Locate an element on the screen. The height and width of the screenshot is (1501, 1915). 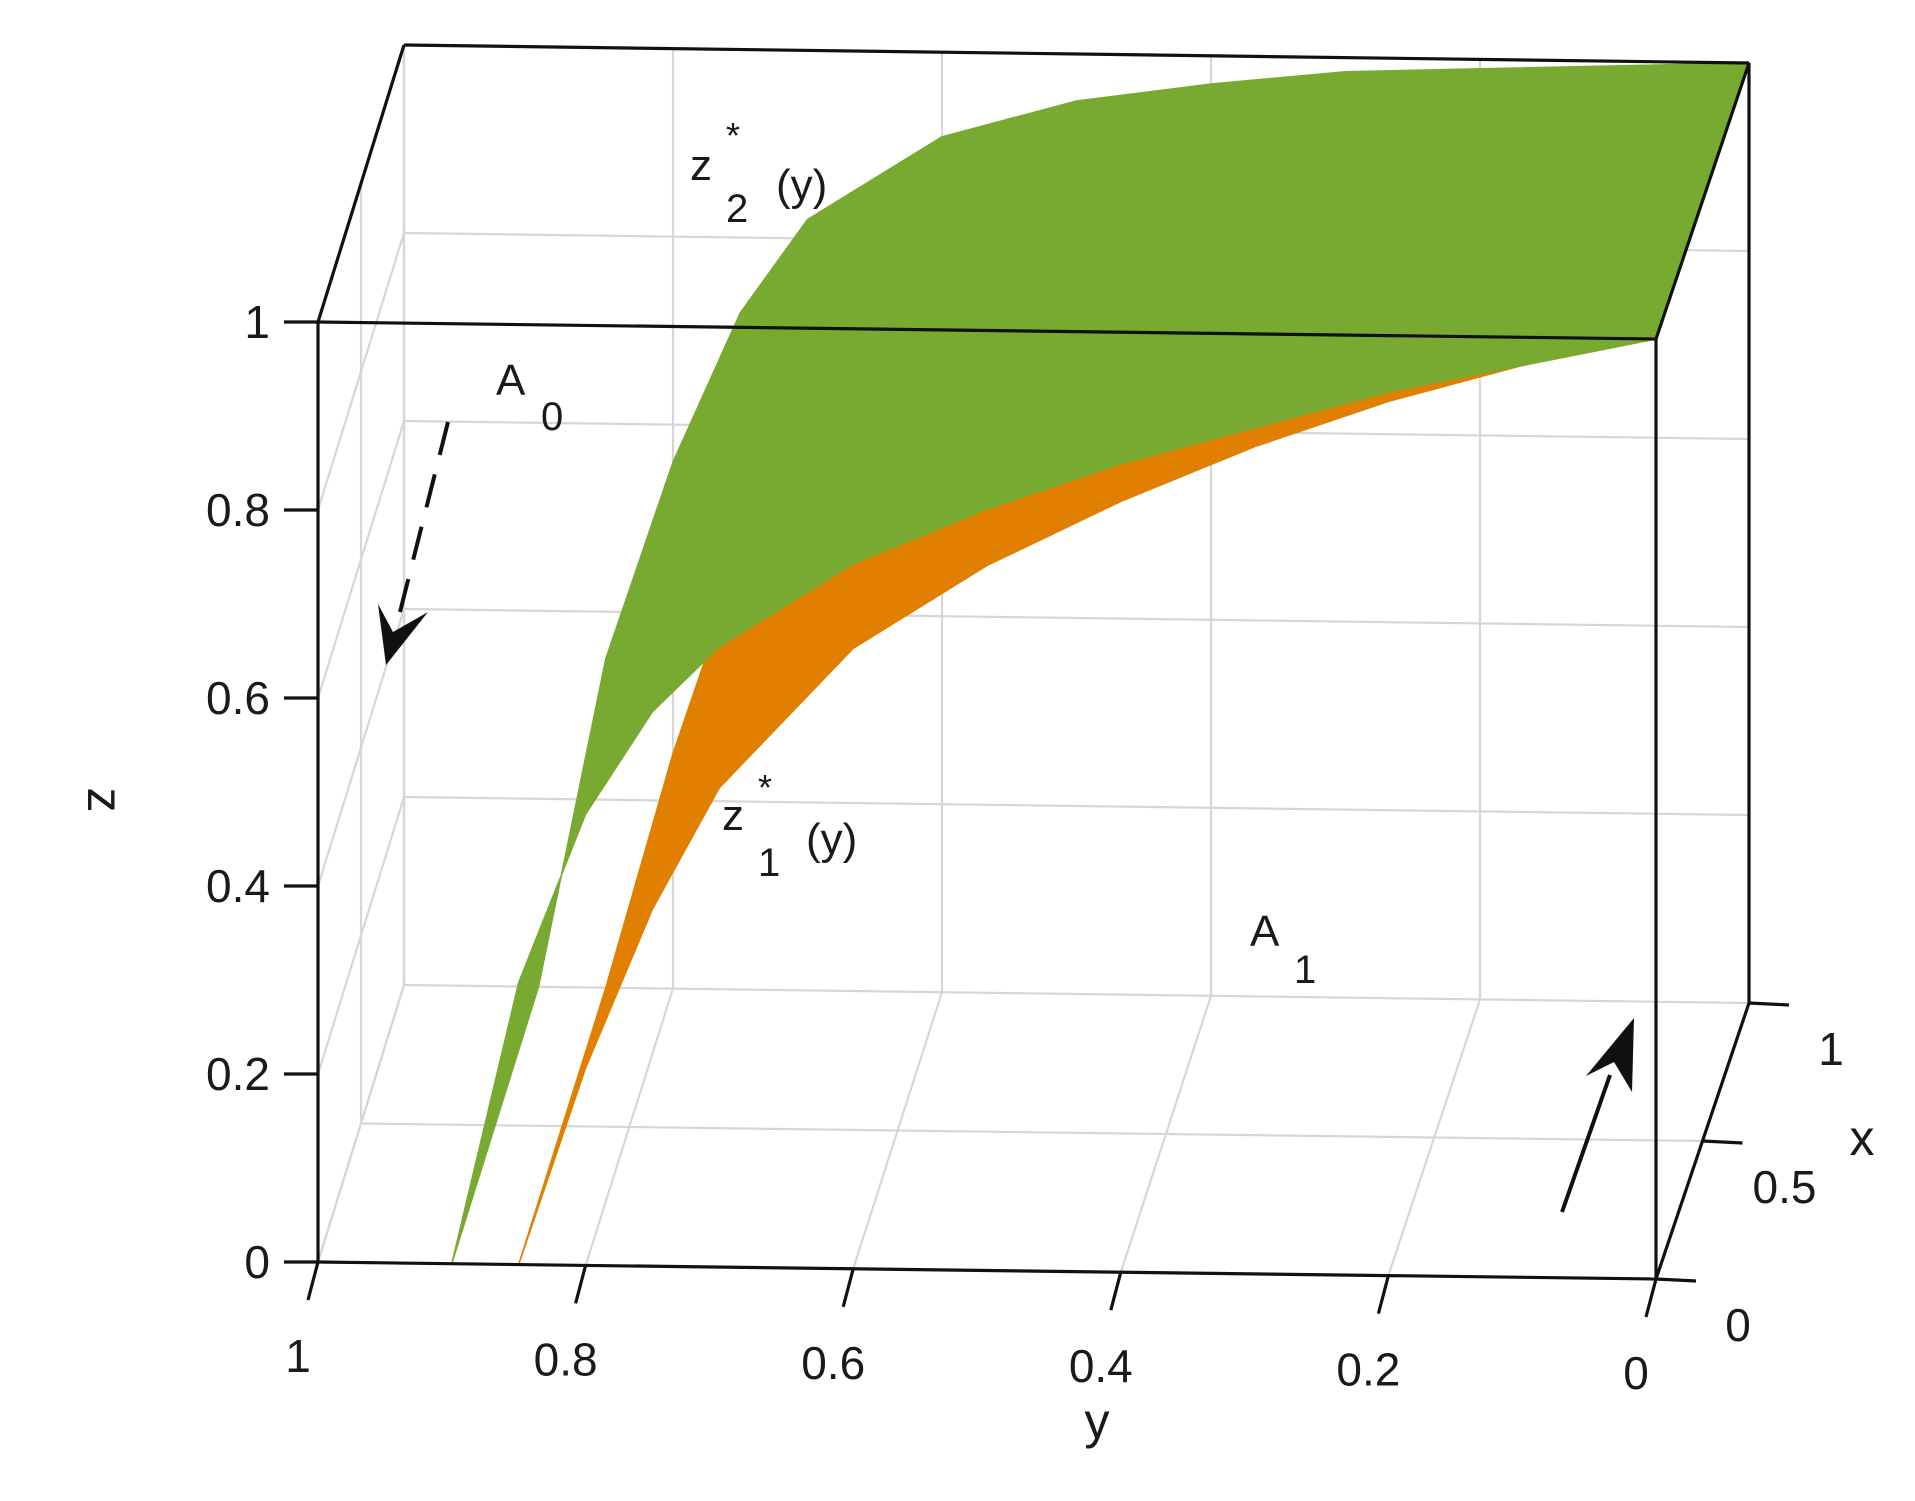
dashed-arrow is located at coordinates (414, 543).